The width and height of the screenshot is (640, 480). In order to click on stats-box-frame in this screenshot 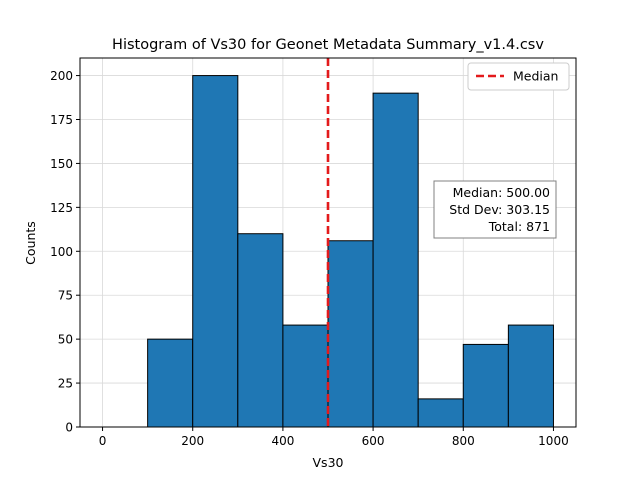, I will do `click(495, 209)`.